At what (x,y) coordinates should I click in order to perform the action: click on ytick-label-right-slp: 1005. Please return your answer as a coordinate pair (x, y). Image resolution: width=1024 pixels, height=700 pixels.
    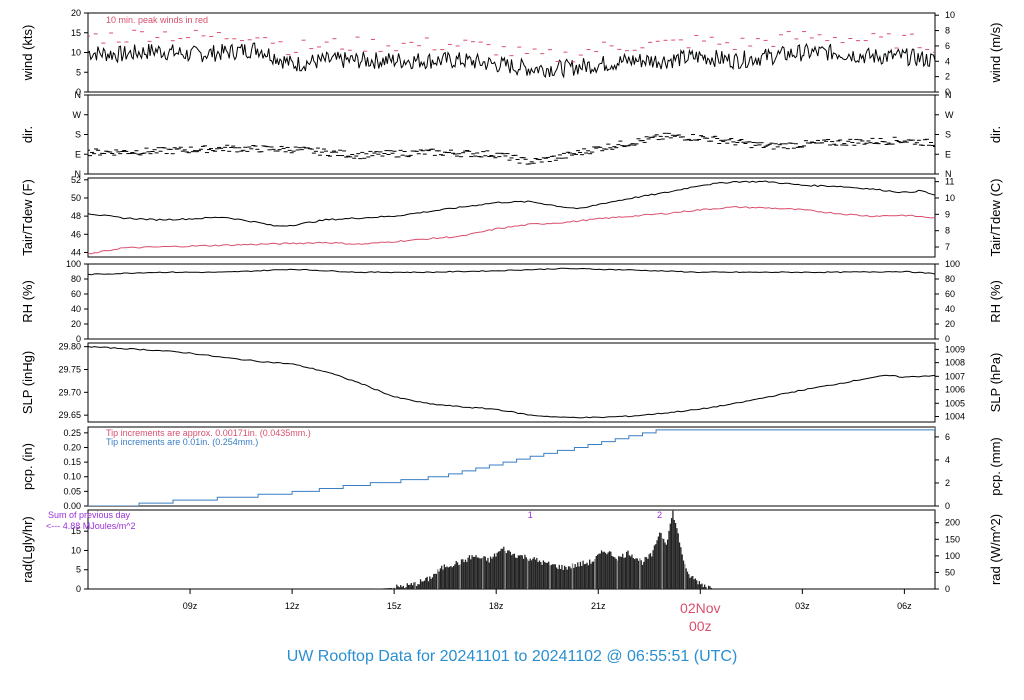
    Looking at the image, I should click on (955, 403).